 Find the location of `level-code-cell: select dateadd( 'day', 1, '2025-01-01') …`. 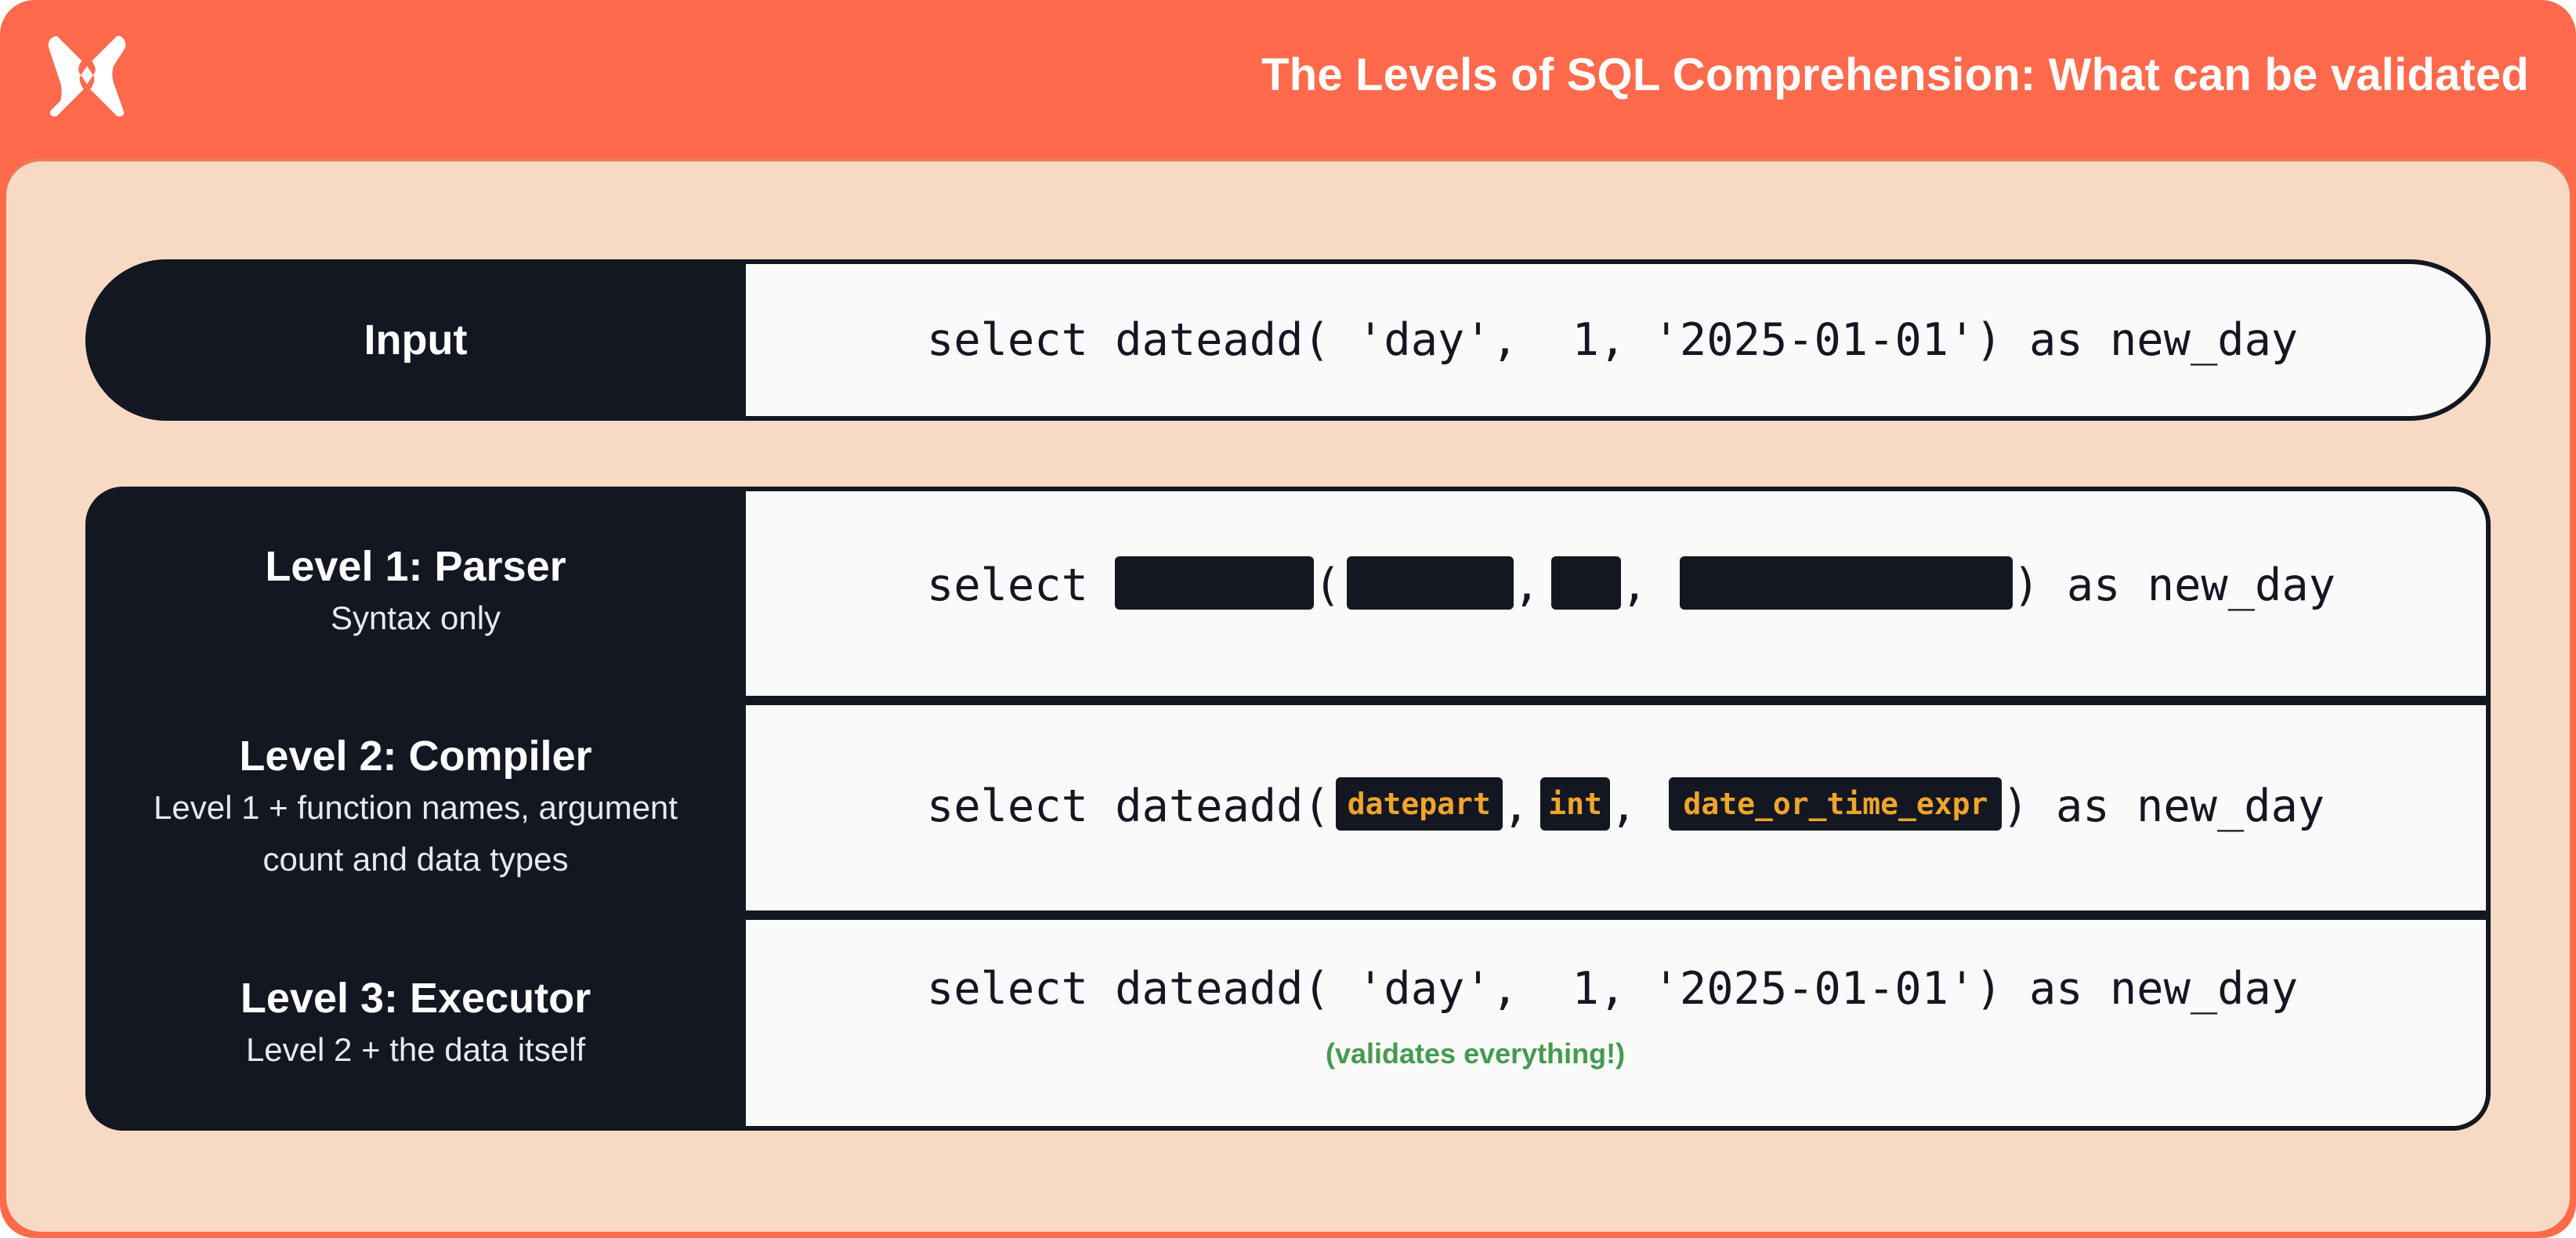

level-code-cell: select dateadd( 'day', 1, '2025-01-01') … is located at coordinates (1616, 1023).